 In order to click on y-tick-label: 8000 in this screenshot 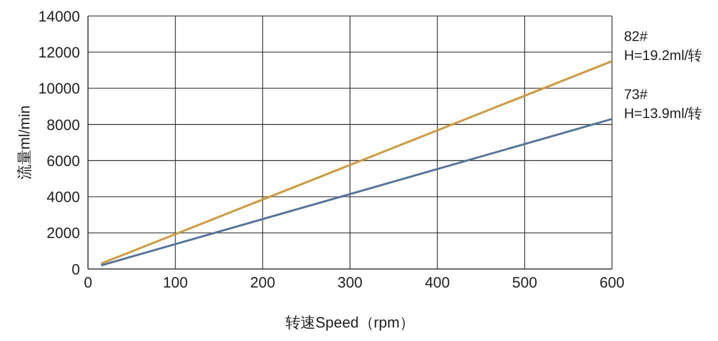, I will do `click(63, 125)`.